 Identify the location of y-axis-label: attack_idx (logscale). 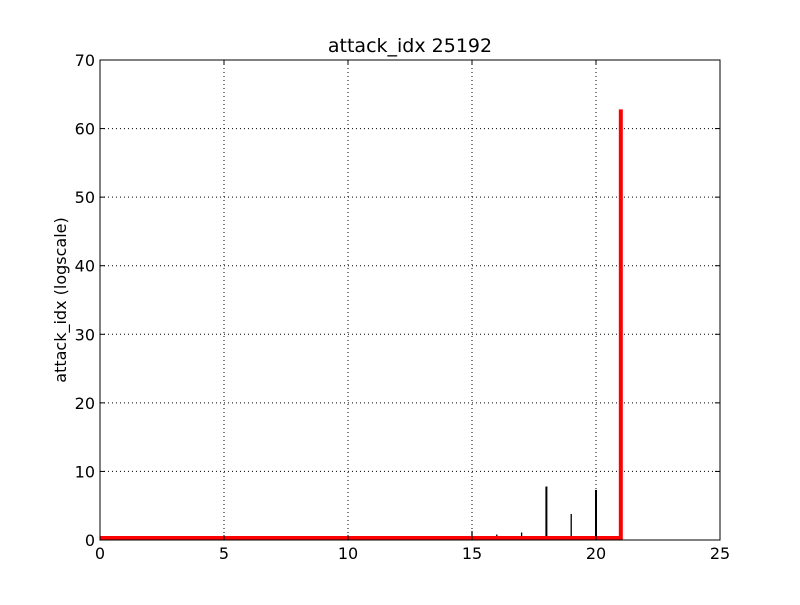
(61, 299).